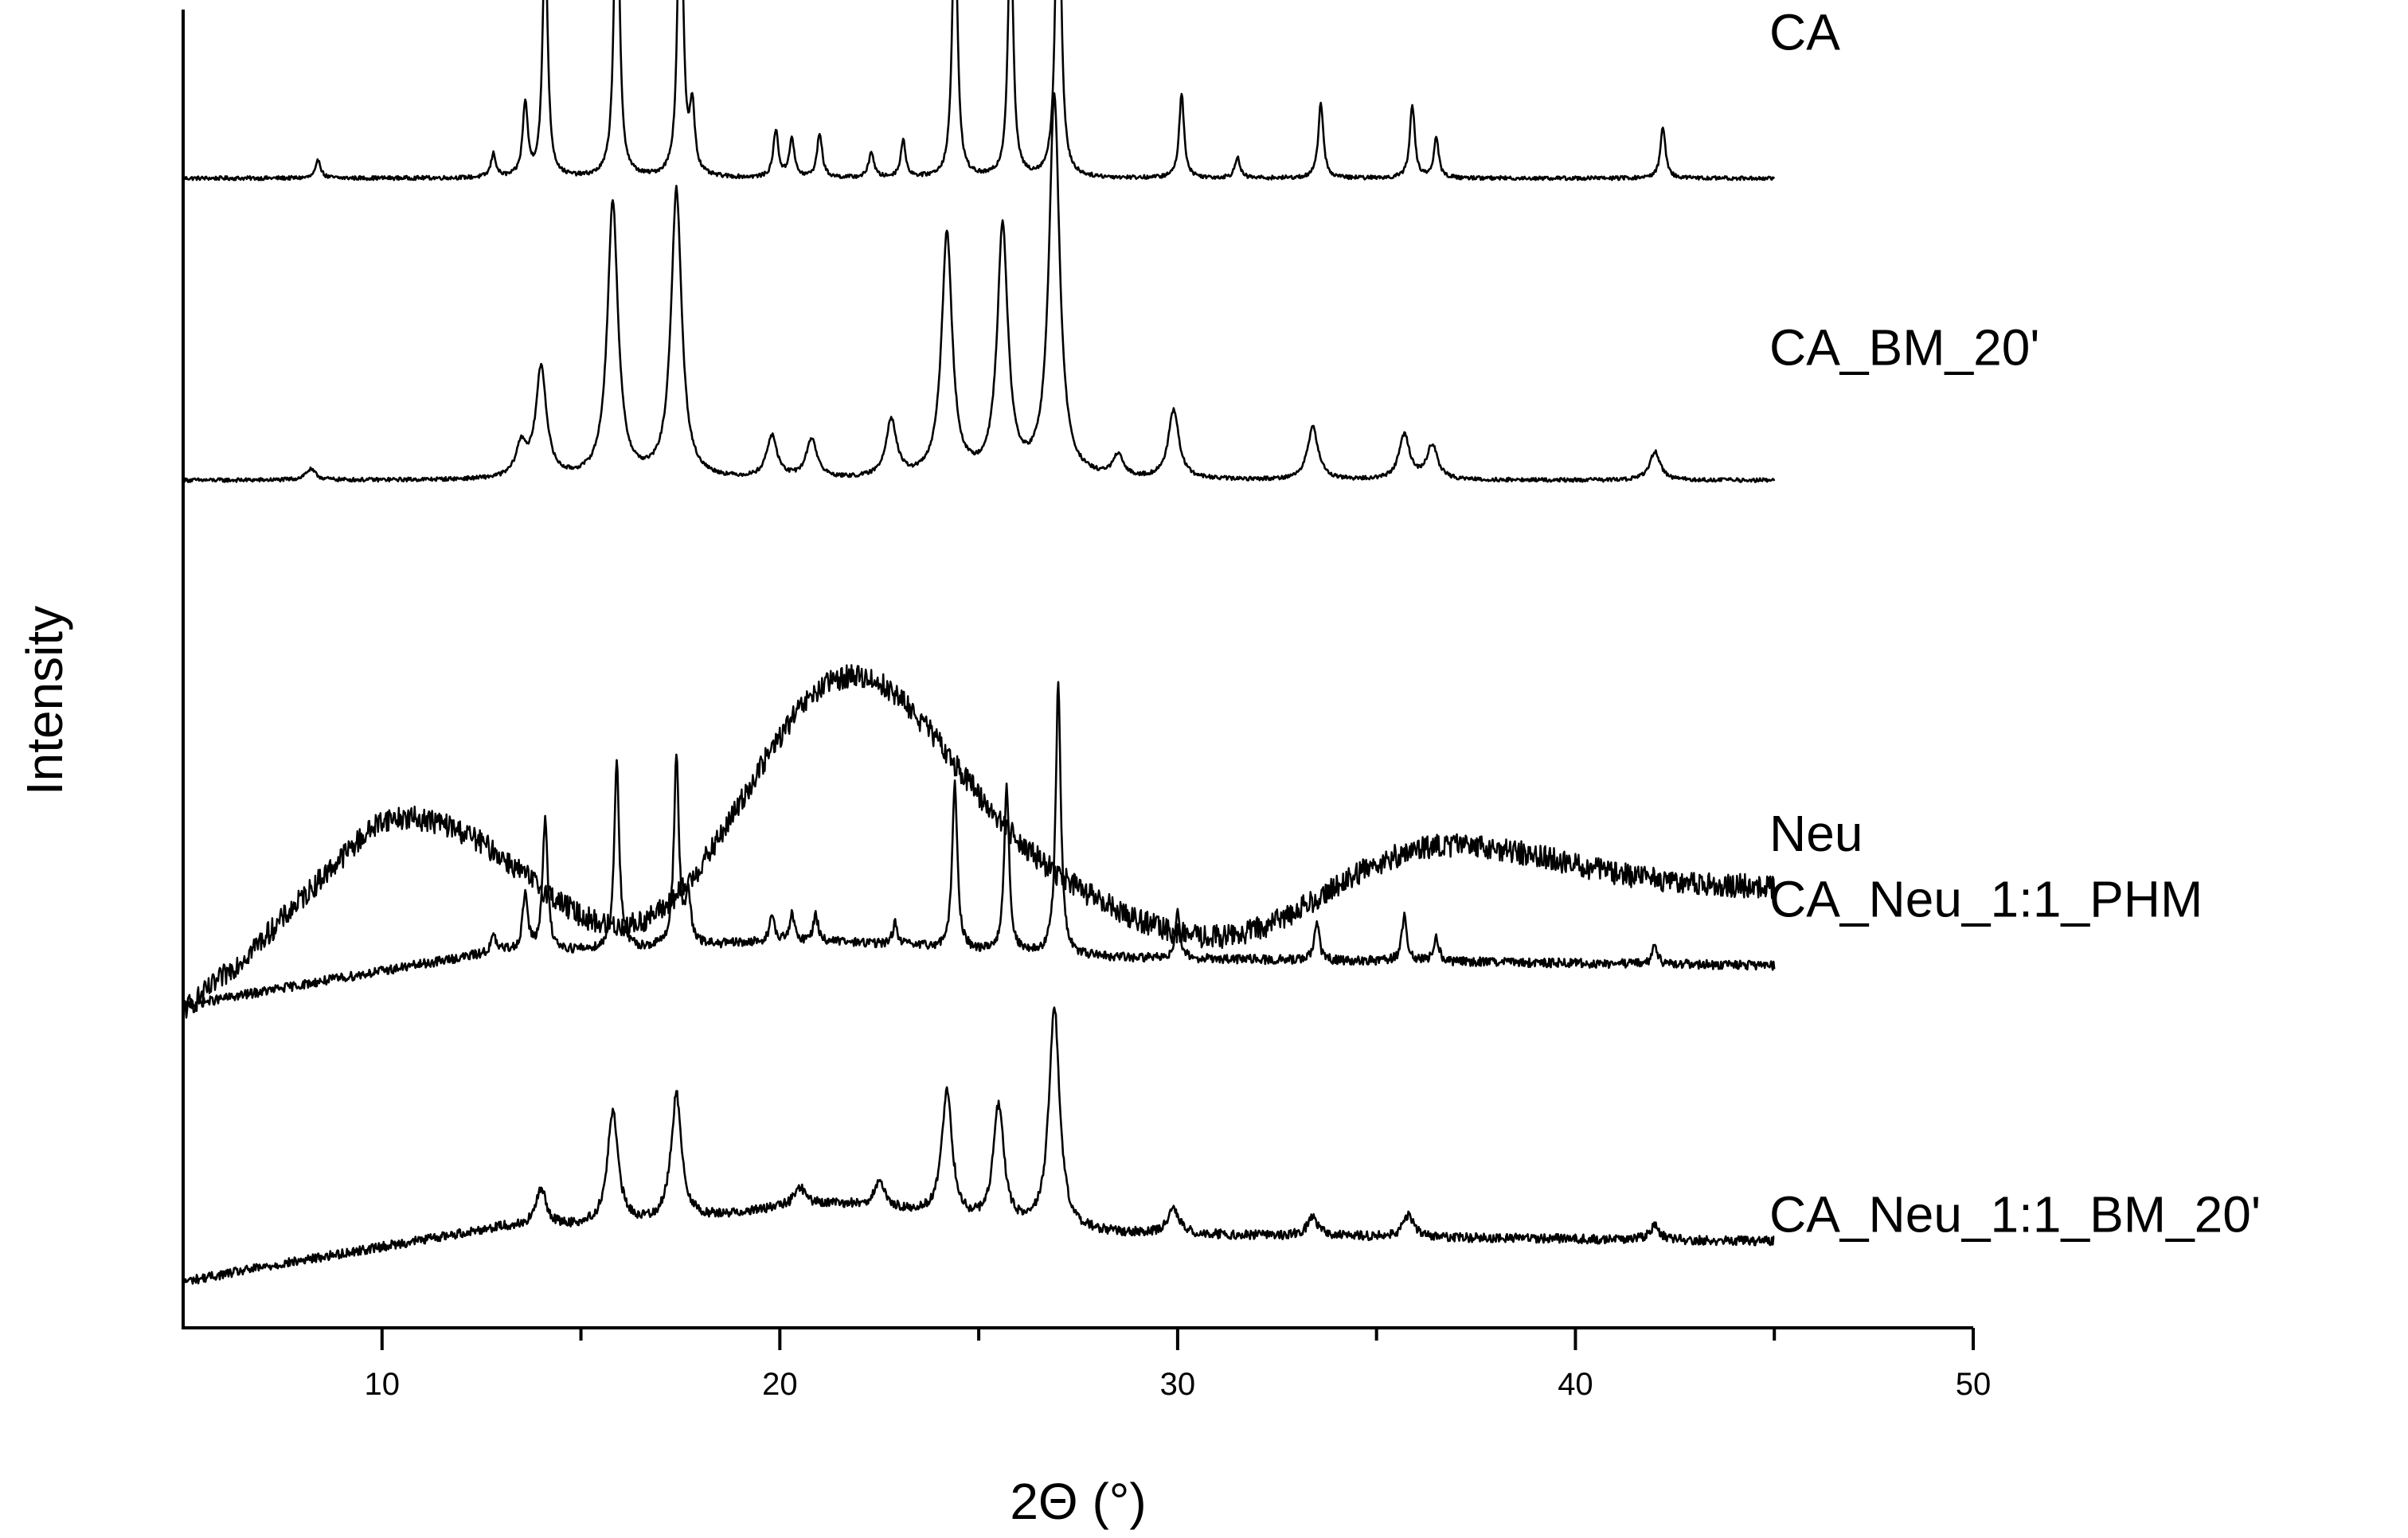 This screenshot has height=1538, width=2408. What do you see at coordinates (1178, 1365) in the screenshot?
I see `ticks-layer: 10 20 30 40 50` at bounding box center [1178, 1365].